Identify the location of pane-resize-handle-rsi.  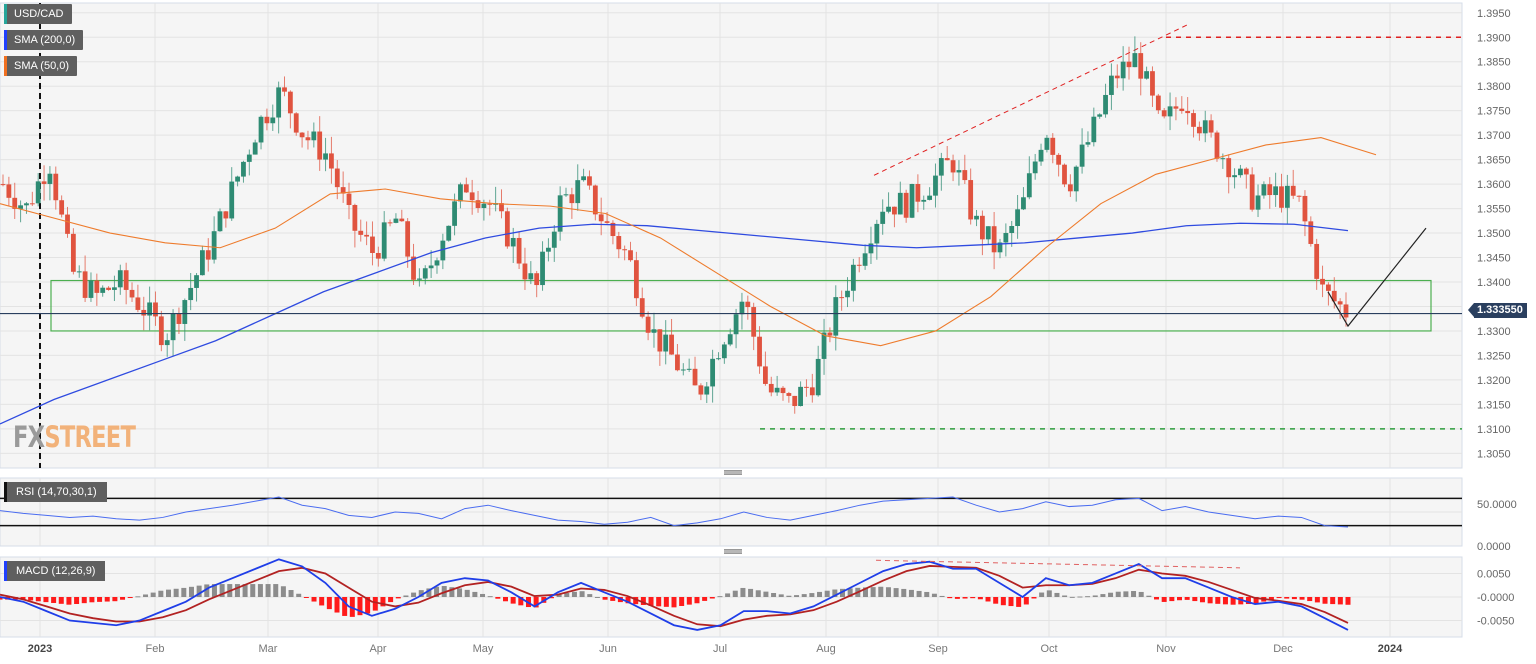
(733, 472).